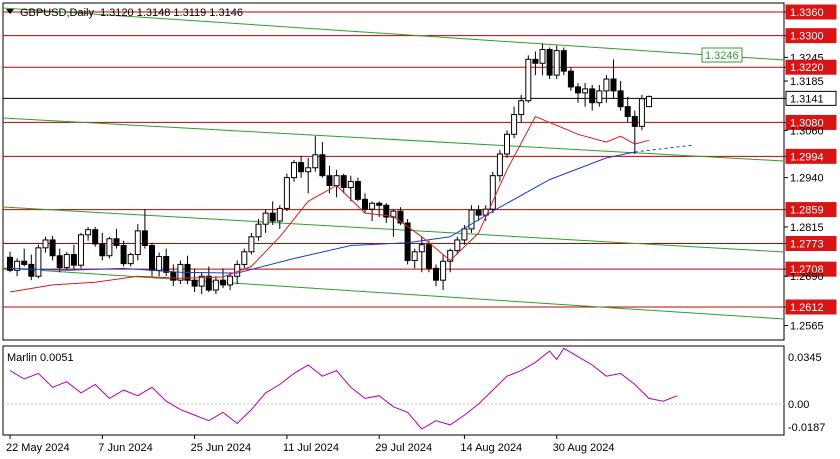 This screenshot has height=459, width=840. I want to click on price-label: 1.3060, so click(807, 131).